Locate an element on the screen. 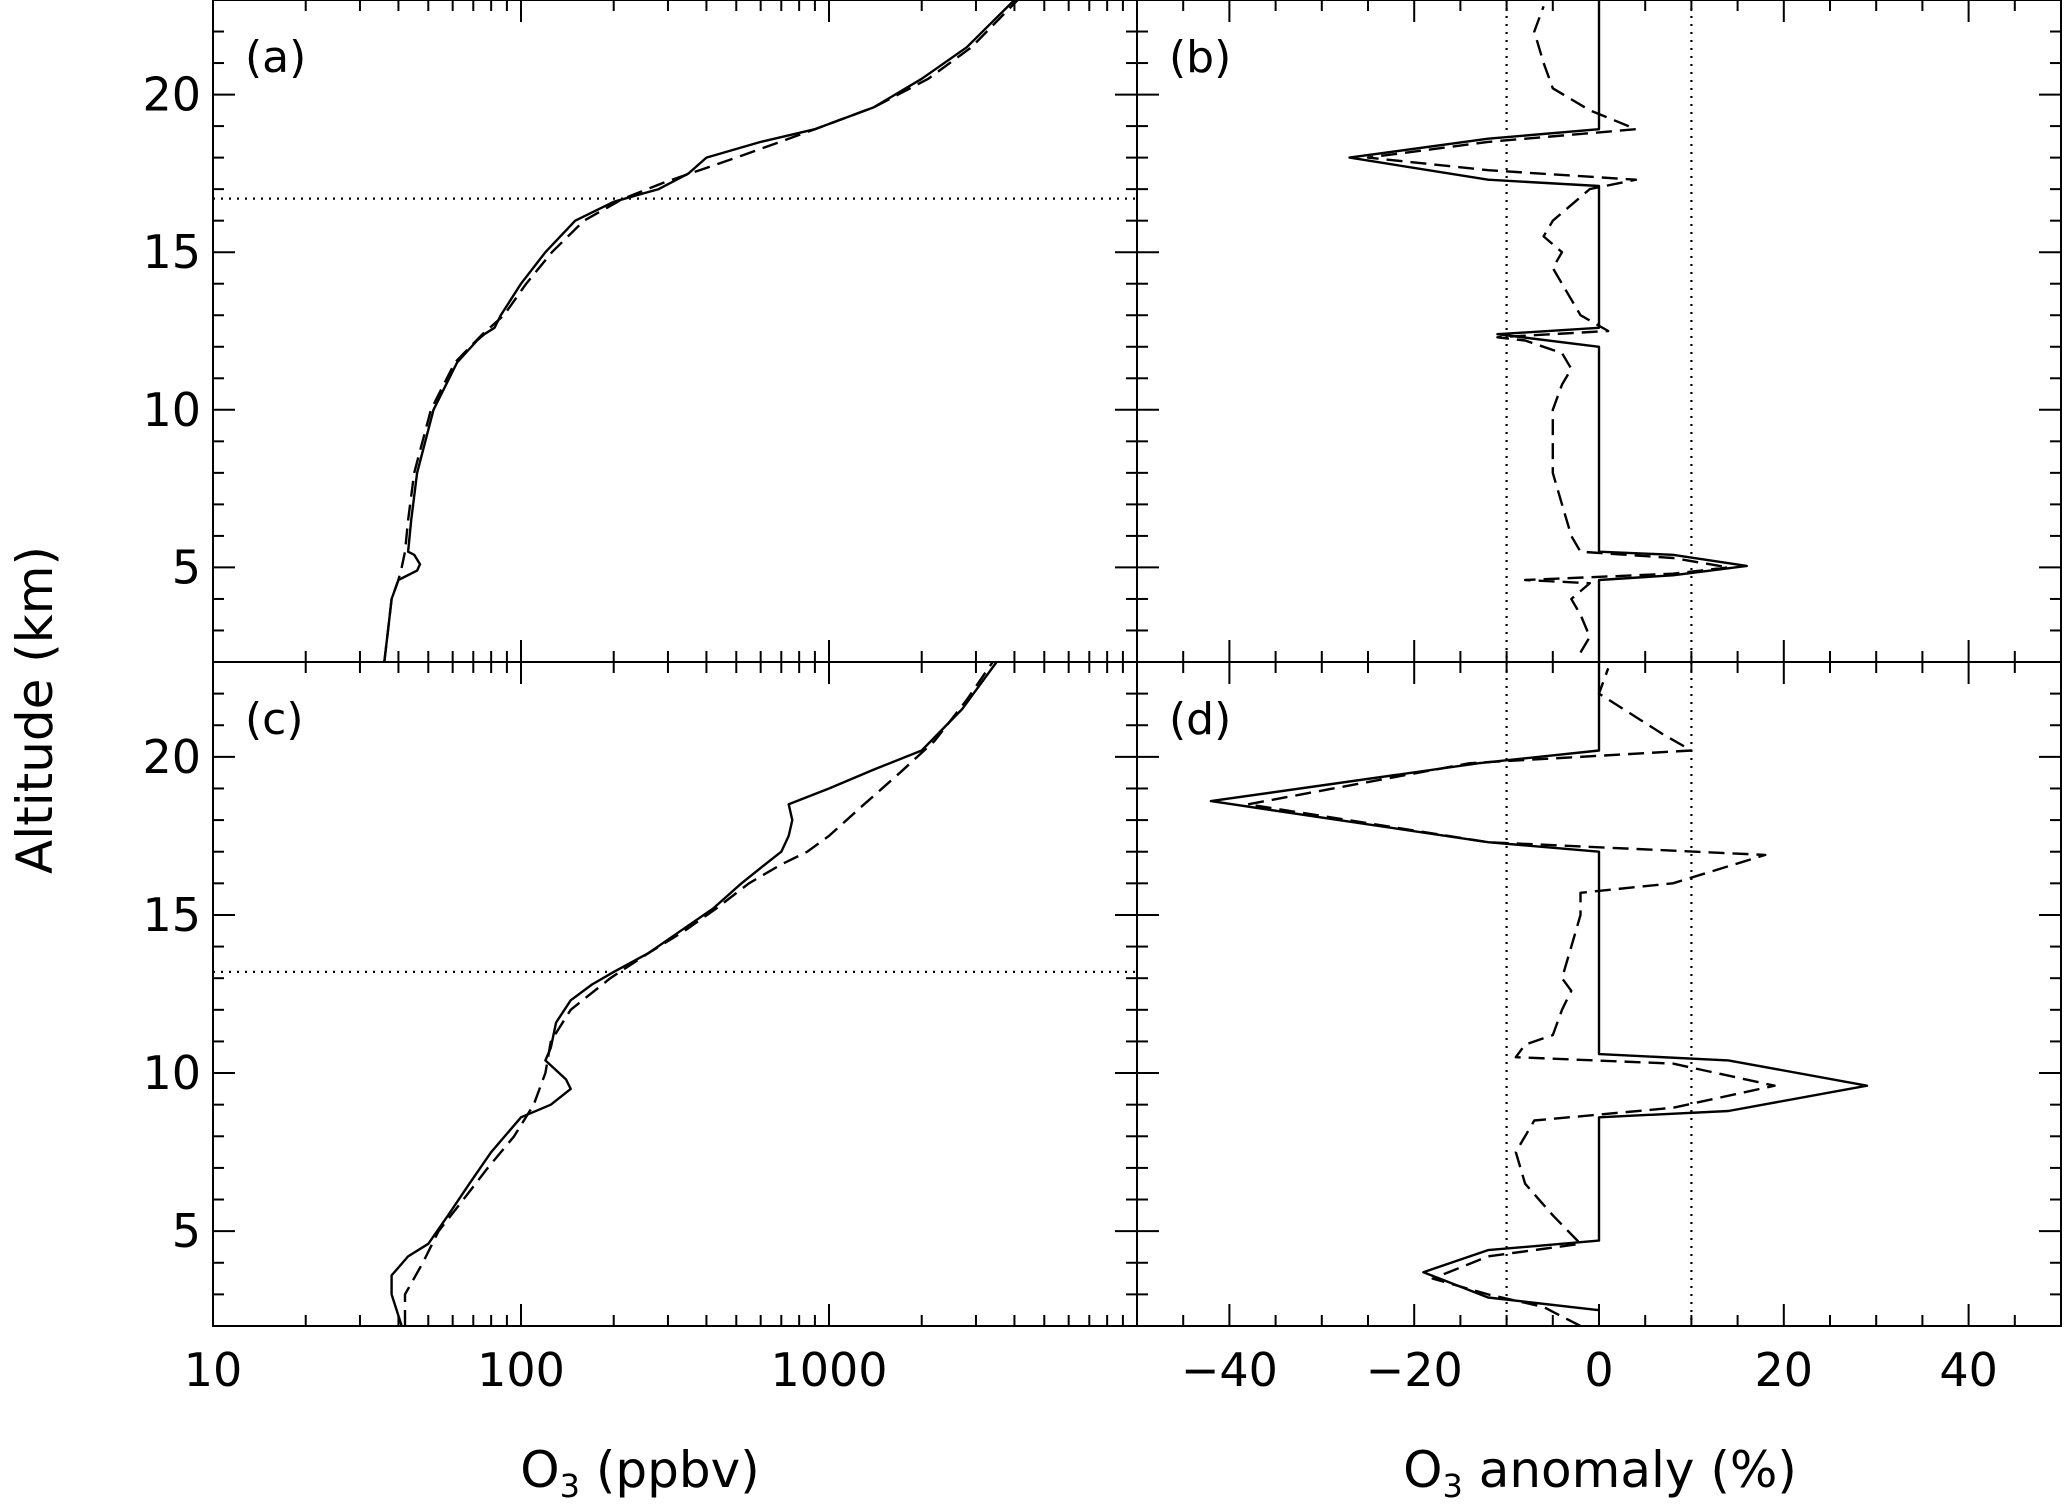 This screenshot has height=1507, width=2067. panel-a-y-tick-label: 10 is located at coordinates (171, 410).